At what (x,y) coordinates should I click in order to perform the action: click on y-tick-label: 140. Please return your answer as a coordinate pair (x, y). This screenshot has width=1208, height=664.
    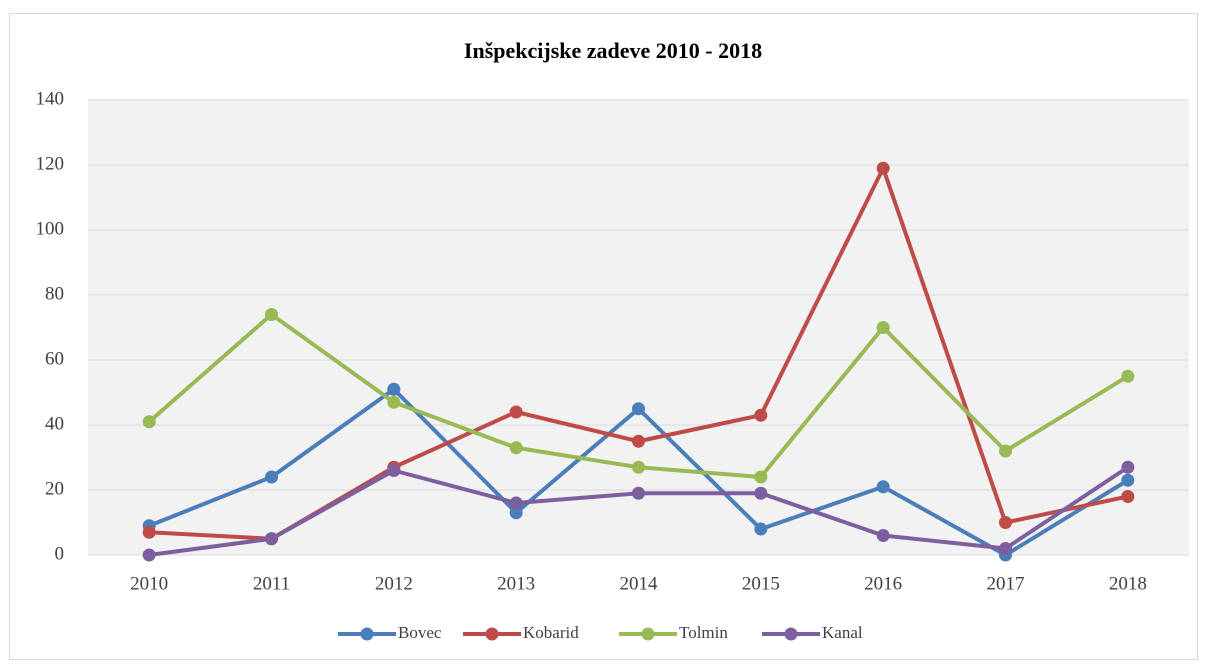
    Looking at the image, I should click on (50, 98).